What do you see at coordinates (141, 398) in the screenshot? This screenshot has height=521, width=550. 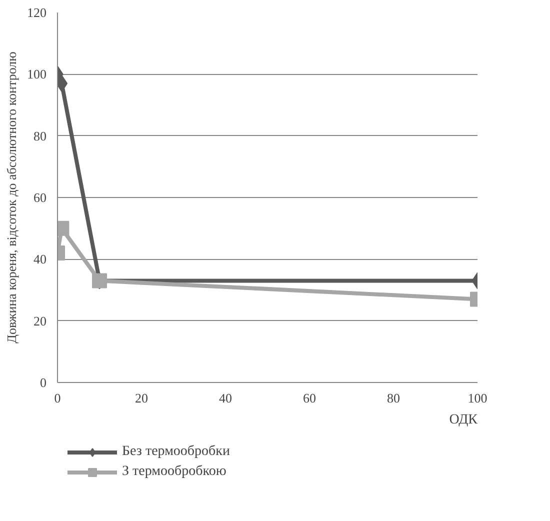 I see `x-tick-label: 20` at bounding box center [141, 398].